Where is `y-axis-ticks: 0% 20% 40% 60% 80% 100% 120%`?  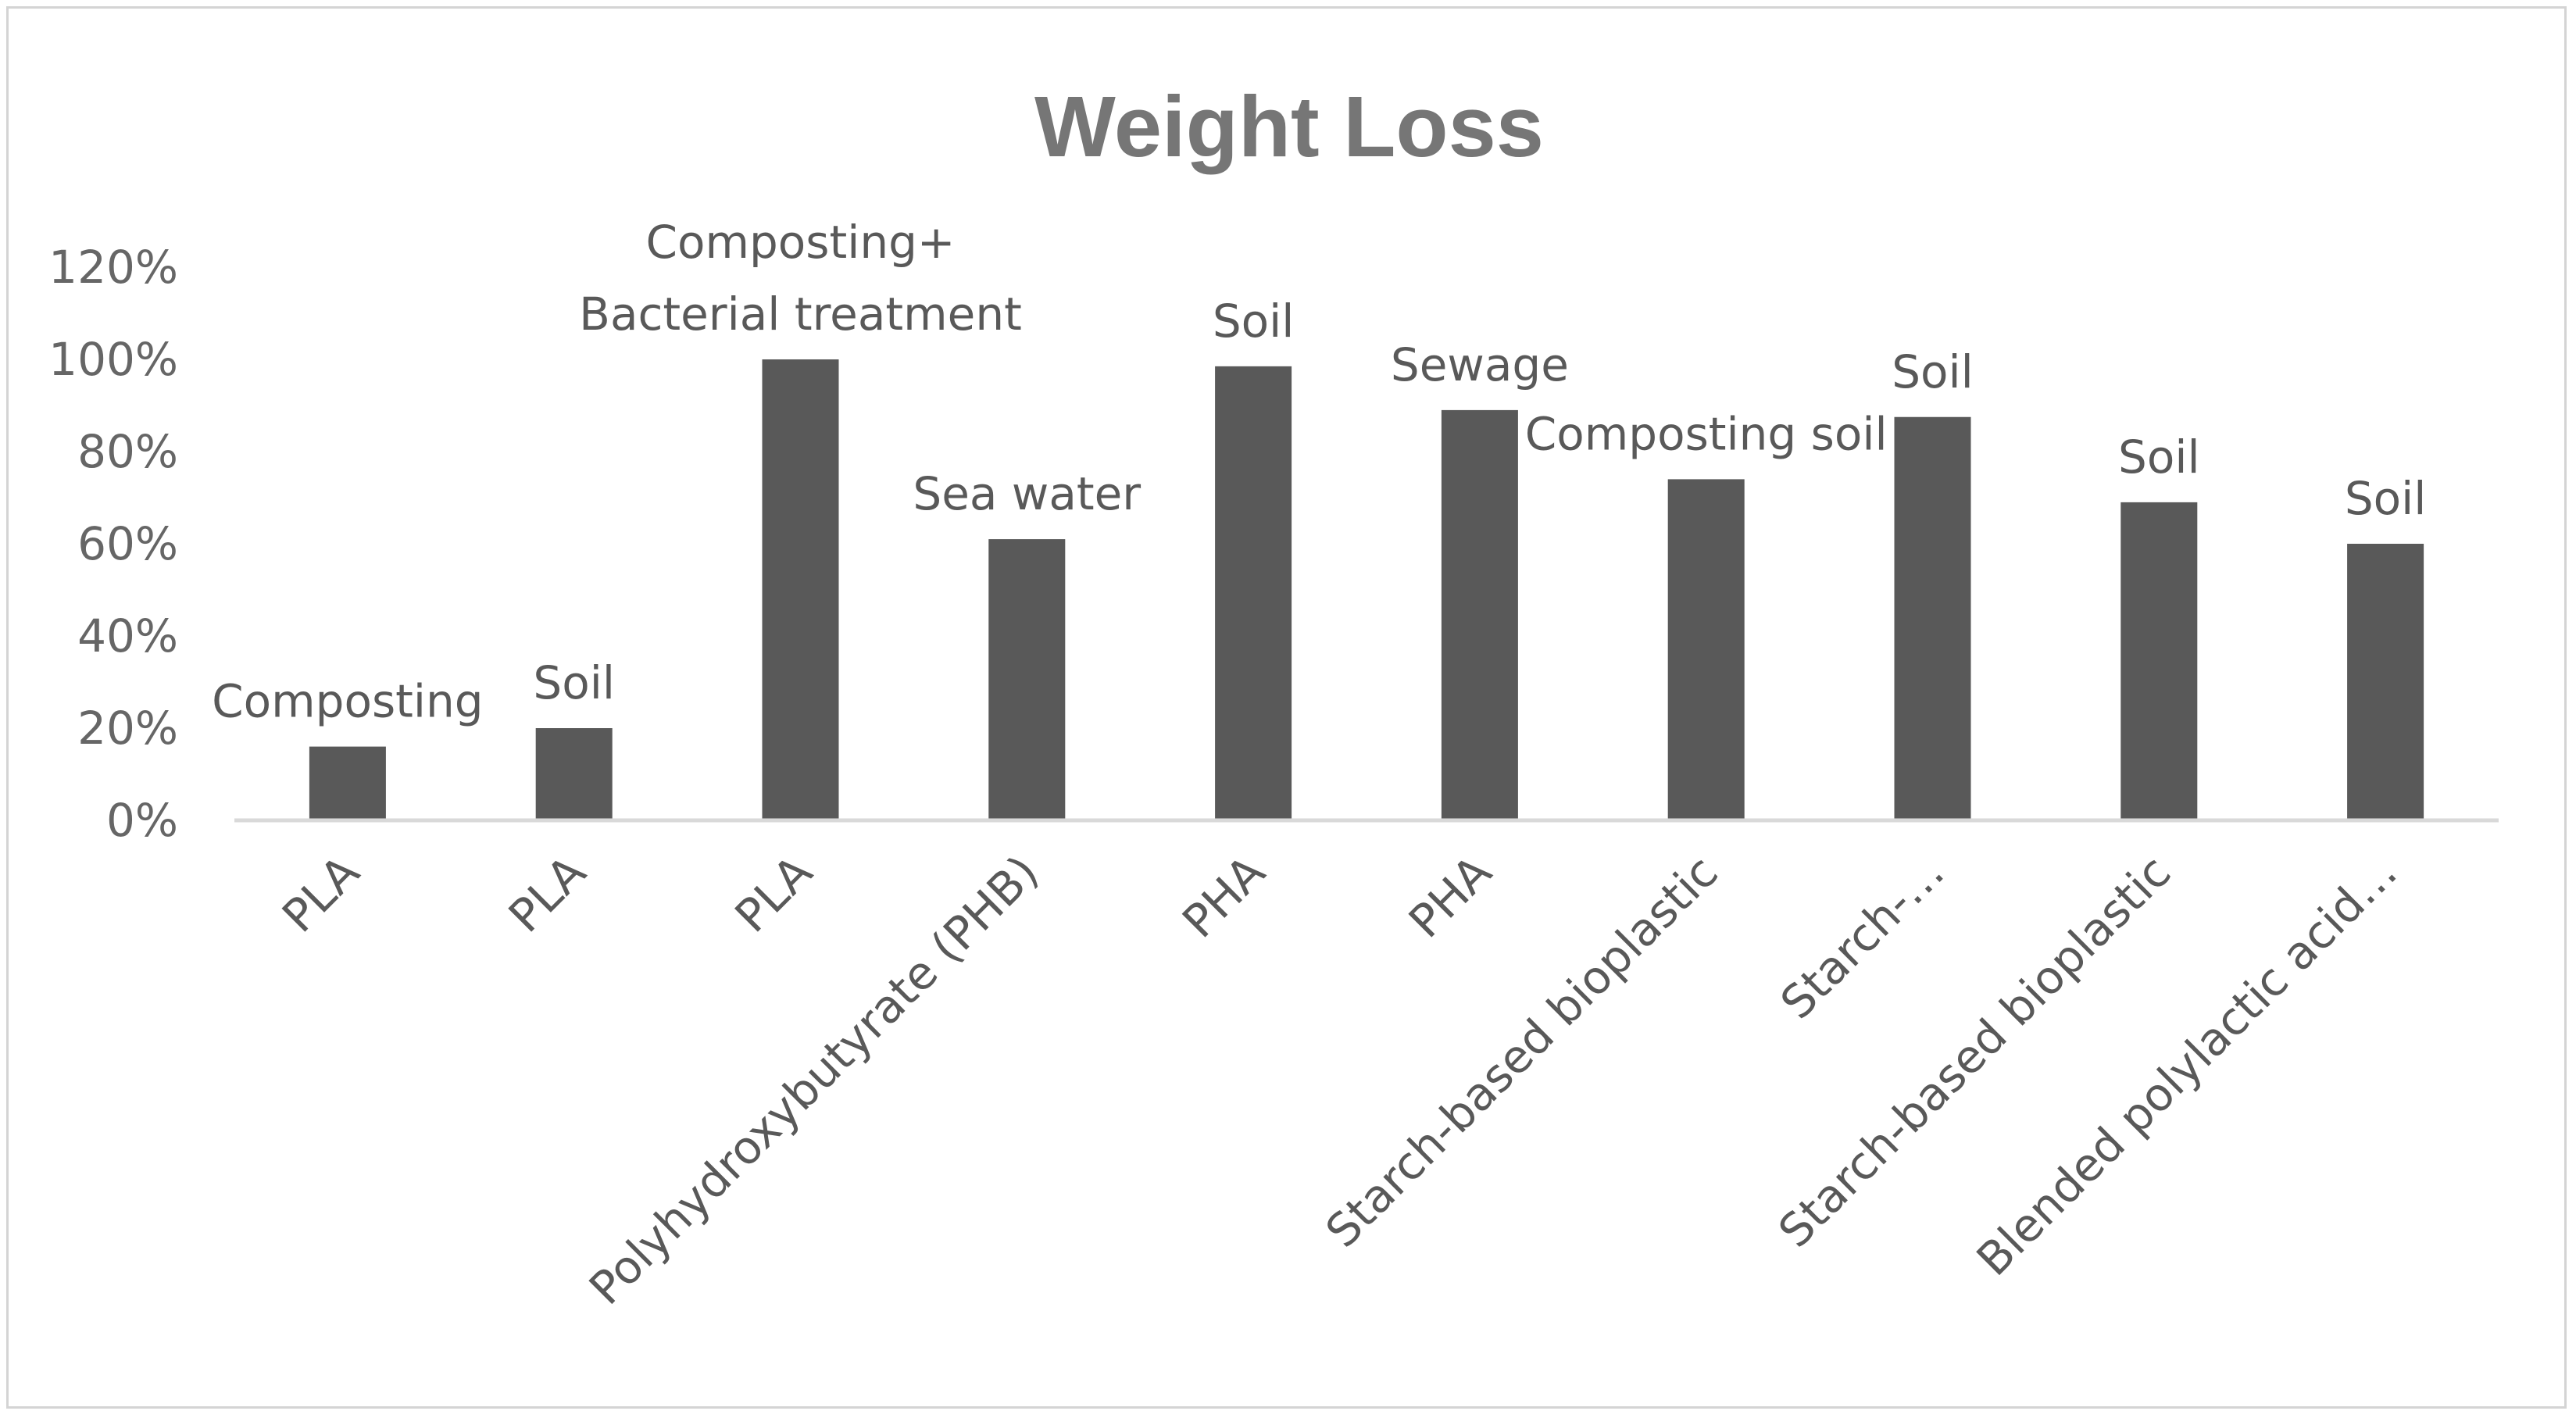
y-axis-ticks: 0% 20% 40% 60% 80% 100% 120% is located at coordinates (113, 544).